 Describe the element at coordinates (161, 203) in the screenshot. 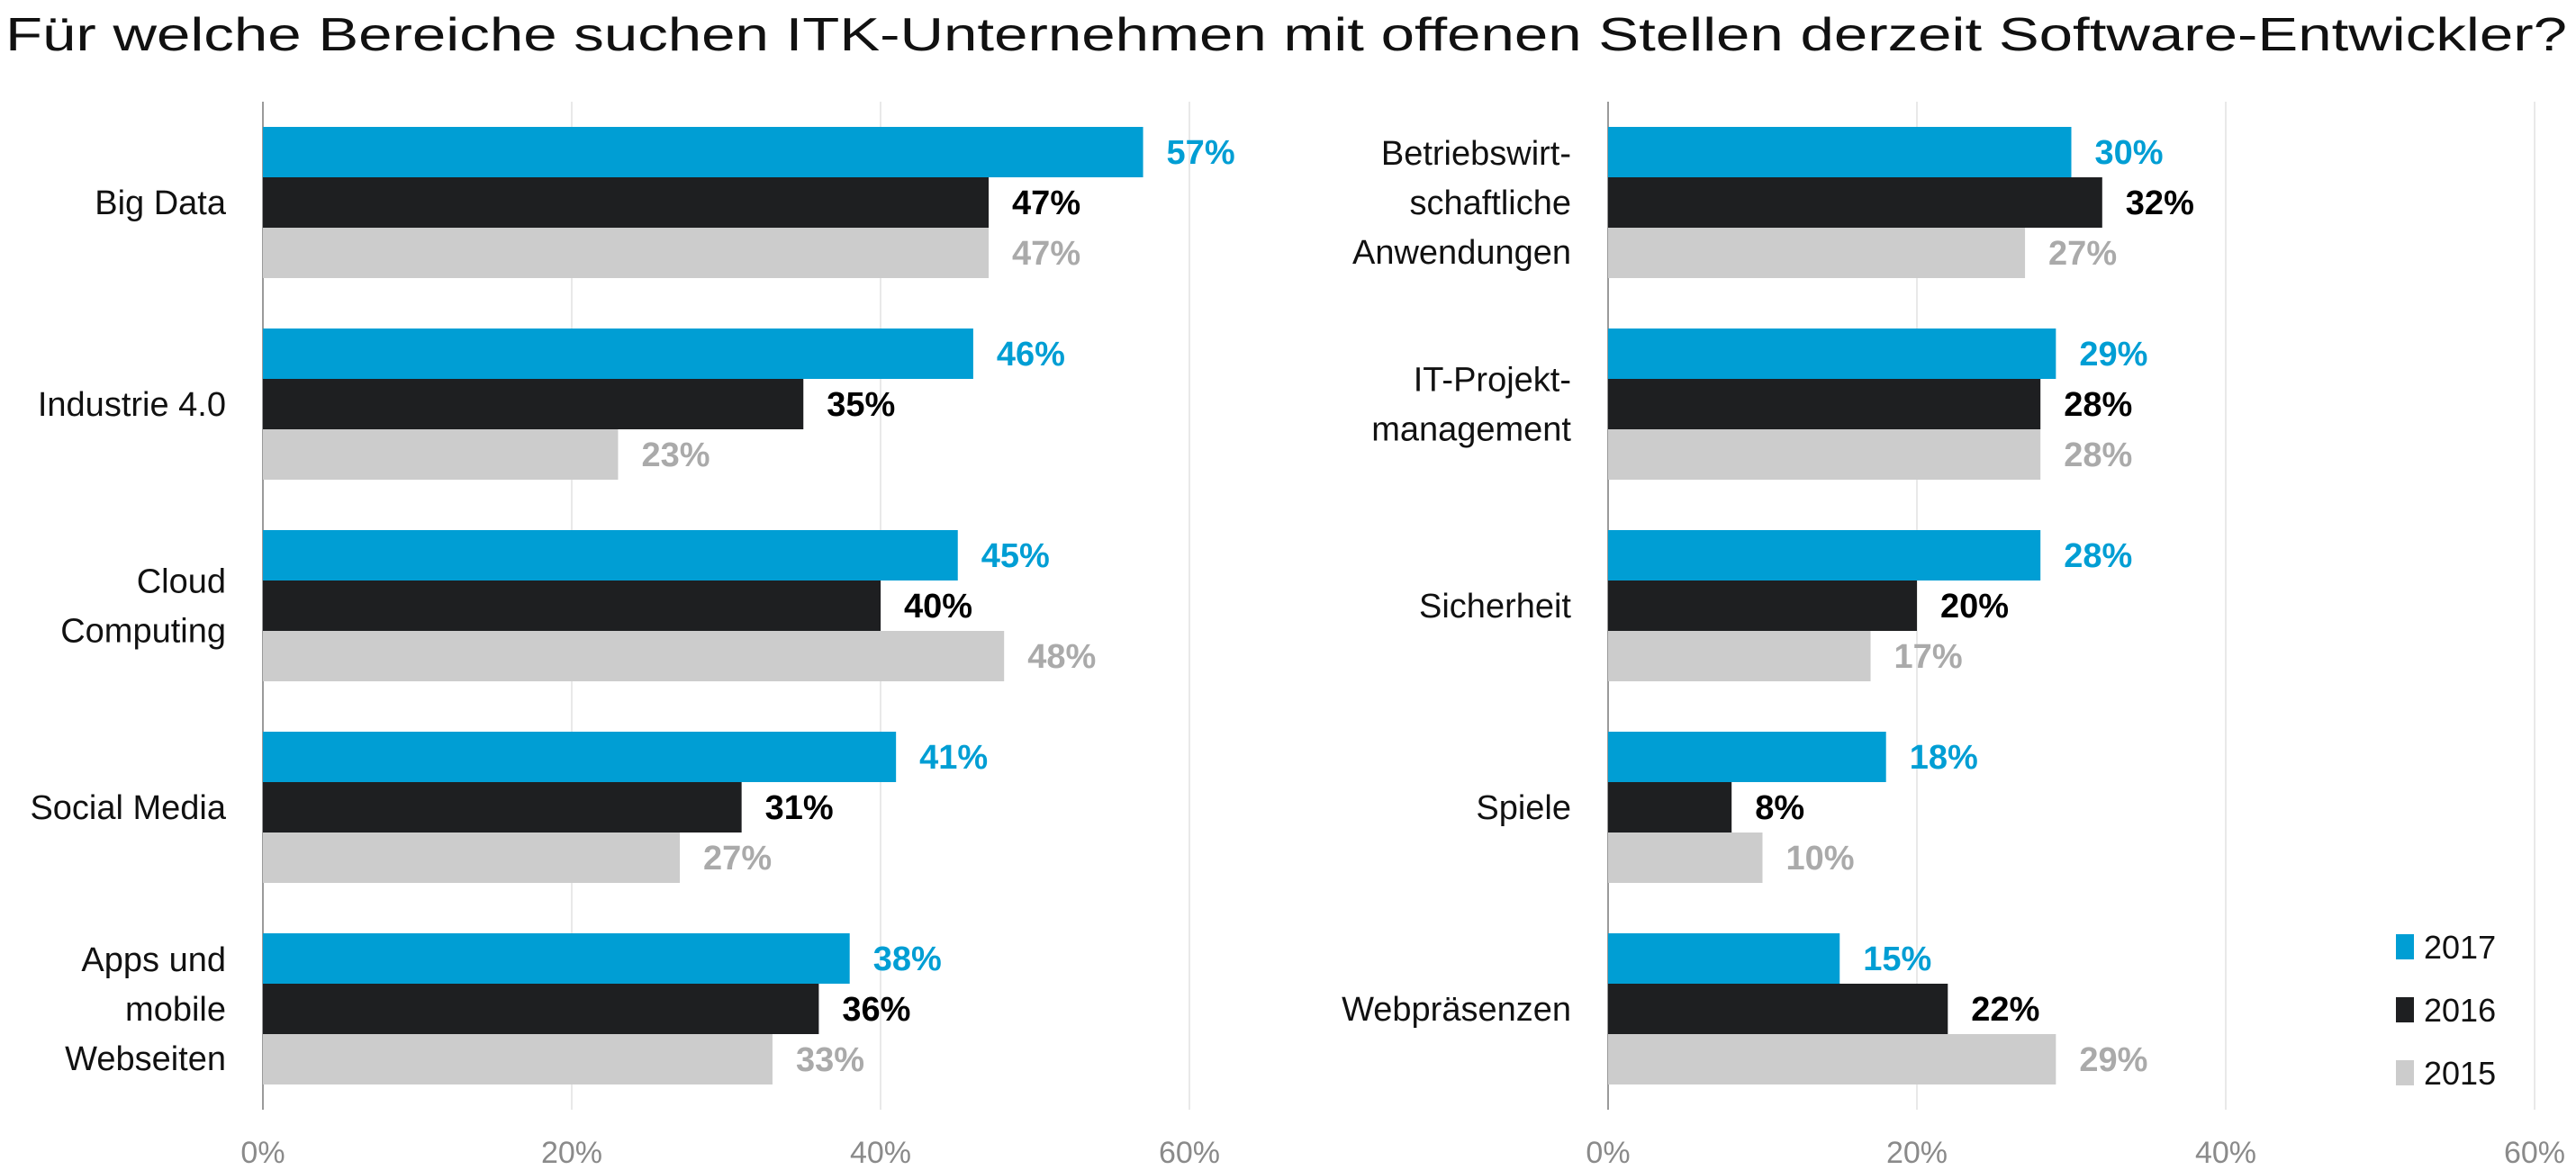

I see `category-label: Big Data` at that location.